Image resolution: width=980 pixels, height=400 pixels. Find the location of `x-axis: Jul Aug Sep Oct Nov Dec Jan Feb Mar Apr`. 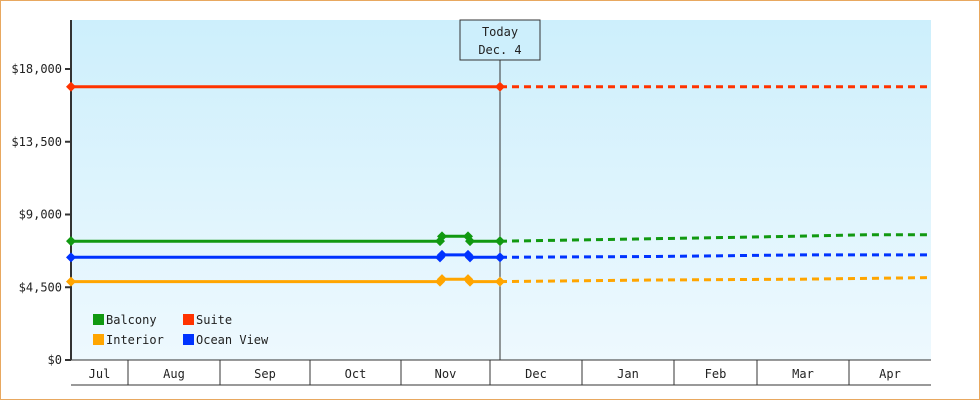

x-axis: Jul Aug Sep Oct Nov Dec Jan Feb Mar Apr is located at coordinates (501, 372).